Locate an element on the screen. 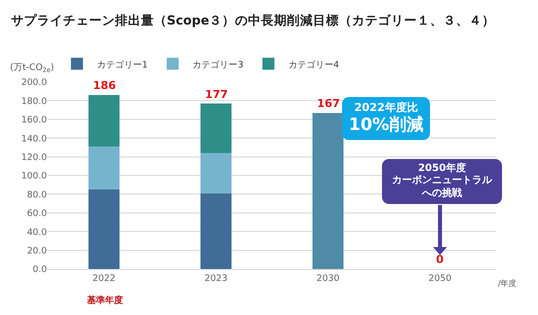 Image resolution: width=538 pixels, height=315 pixels. callout-box: 2022年度比 10%削減 is located at coordinates (386, 118).